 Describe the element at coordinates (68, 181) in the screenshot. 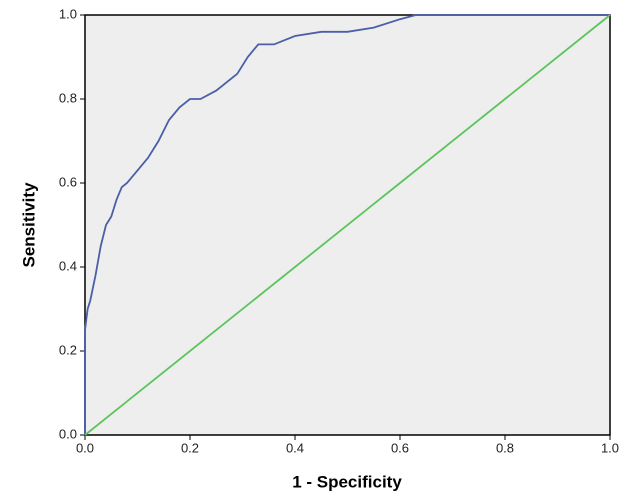

I see `y-tick-label: 0.6` at that location.